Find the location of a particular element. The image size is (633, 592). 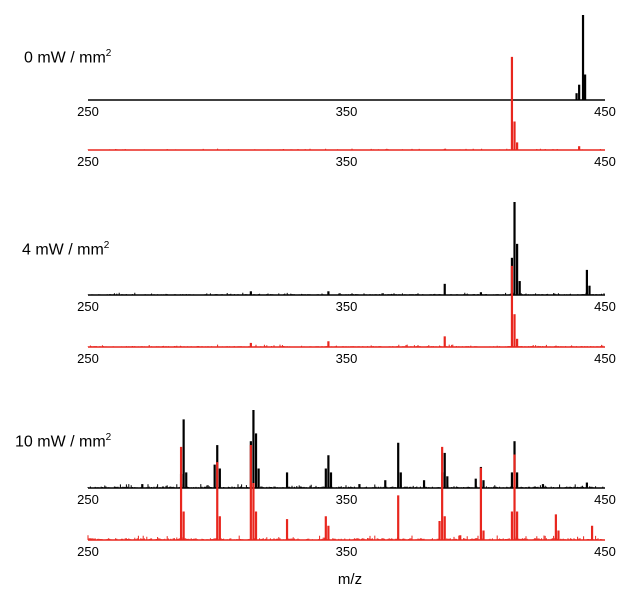

noise-trace-p2-s0 is located at coordinates (346, 486).